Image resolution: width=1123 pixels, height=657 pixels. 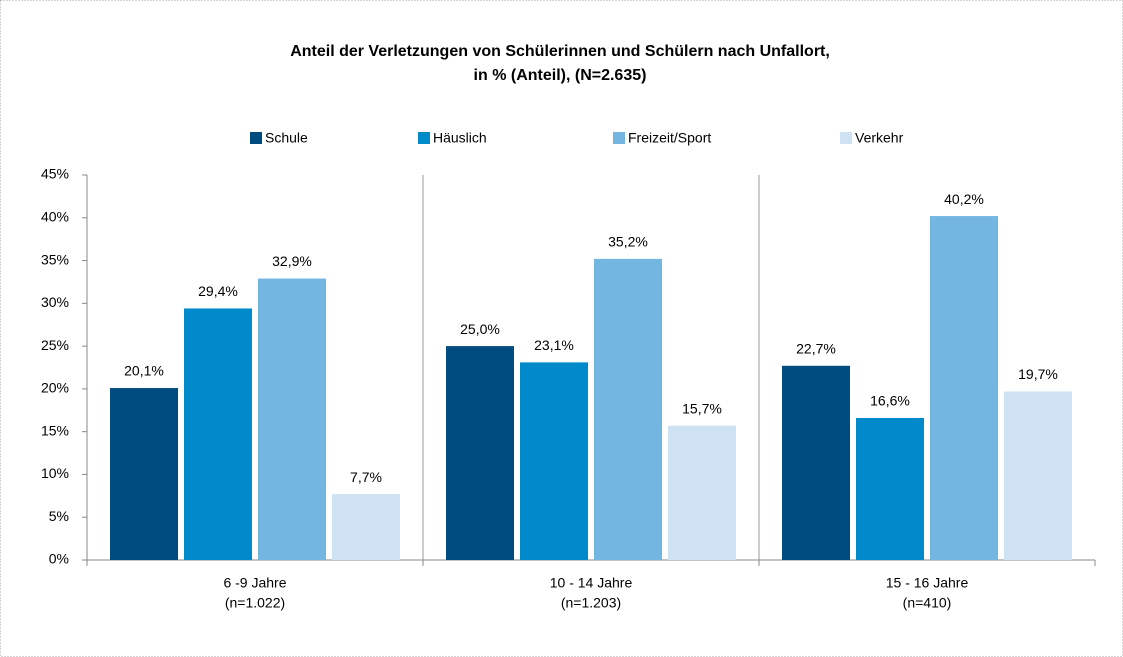 I want to click on legend-label: Häuslich, so click(x=460, y=138).